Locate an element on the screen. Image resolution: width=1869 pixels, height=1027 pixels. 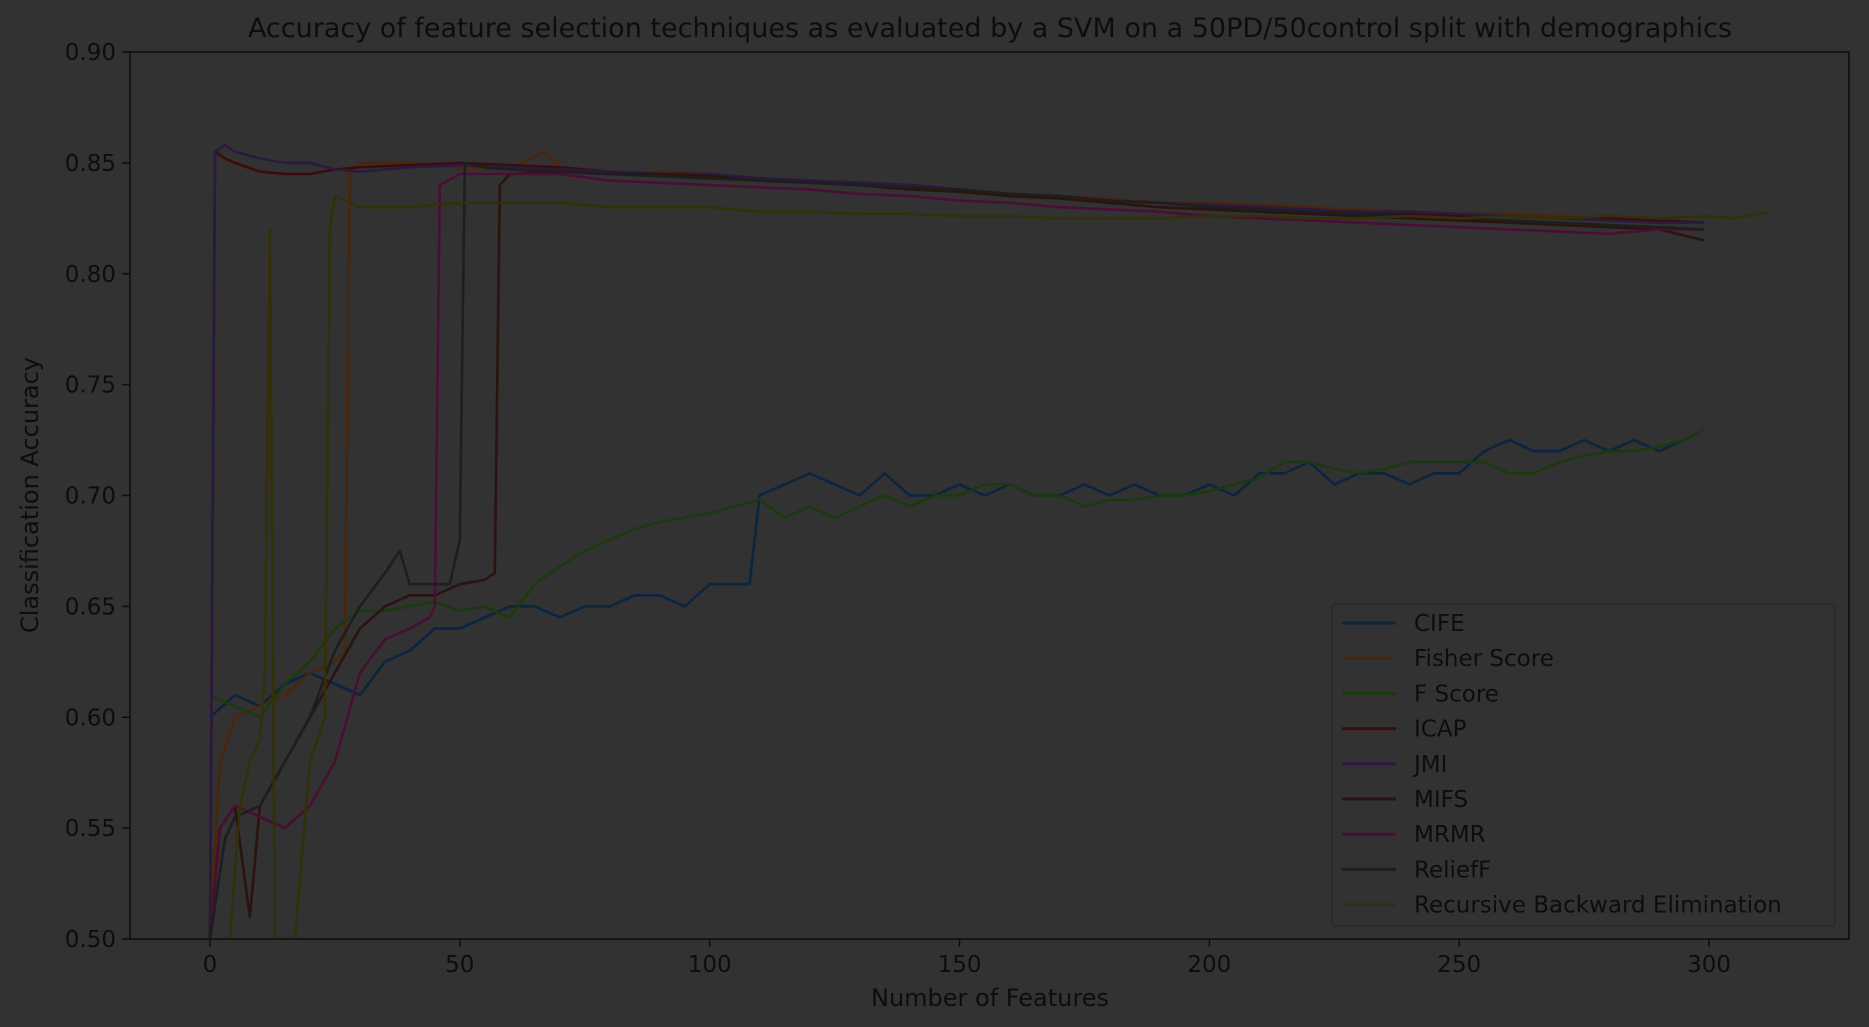
y-tick-label: 0.60 is located at coordinates (90, 718).